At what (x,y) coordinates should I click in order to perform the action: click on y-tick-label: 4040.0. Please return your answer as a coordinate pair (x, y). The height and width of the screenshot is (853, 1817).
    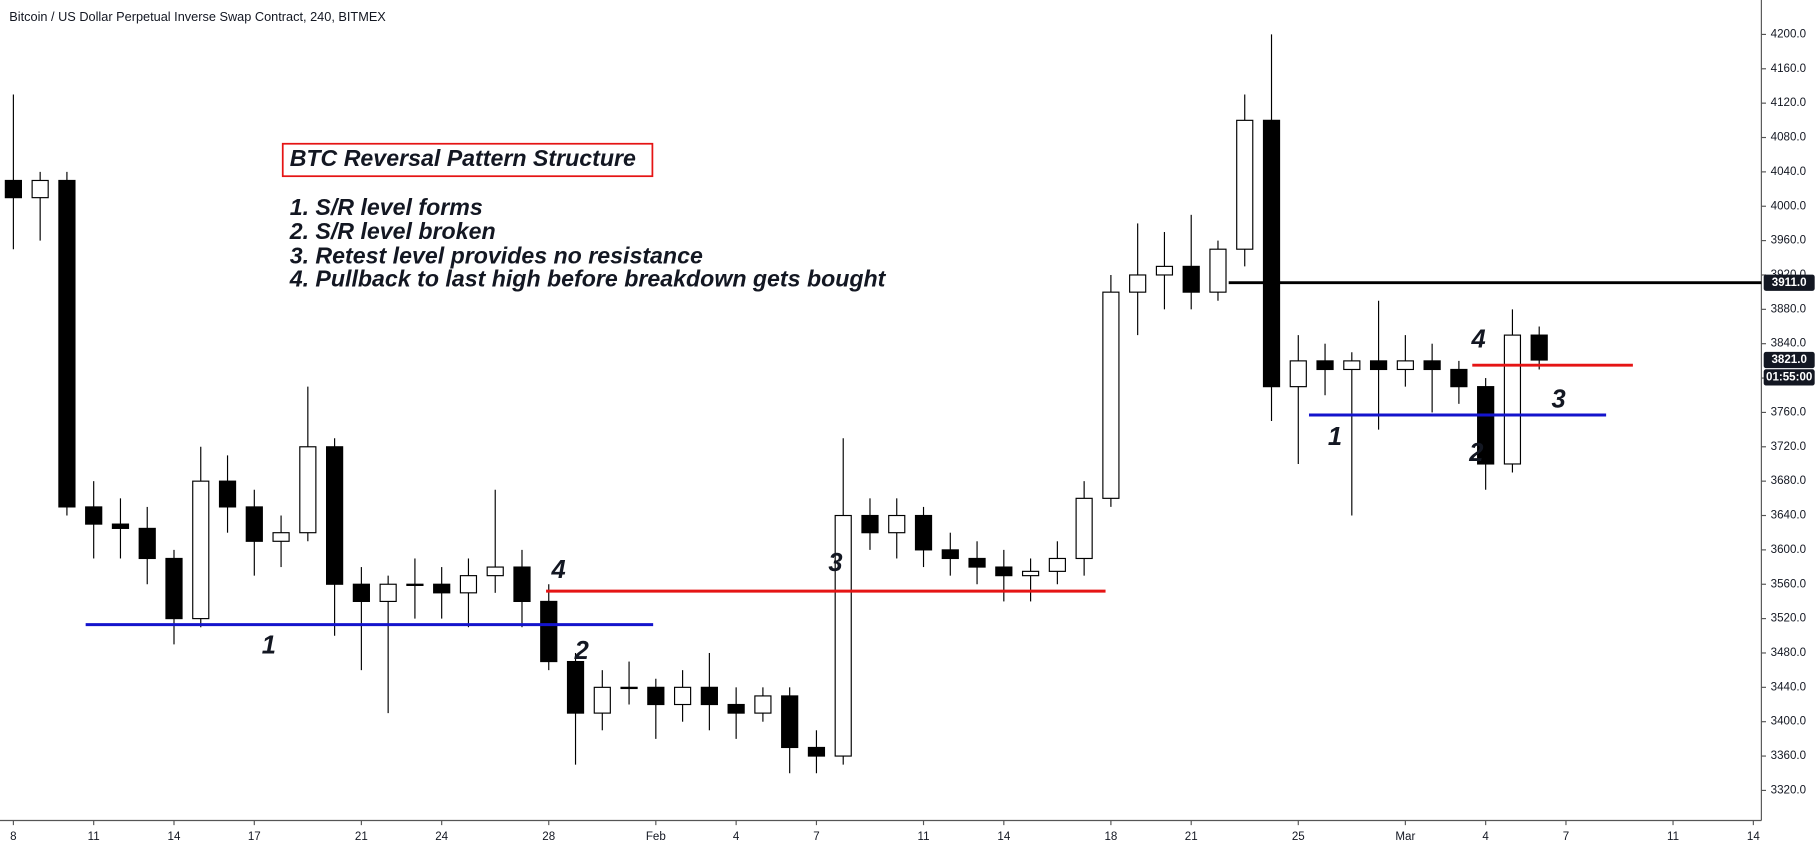
    Looking at the image, I should click on (1788, 172).